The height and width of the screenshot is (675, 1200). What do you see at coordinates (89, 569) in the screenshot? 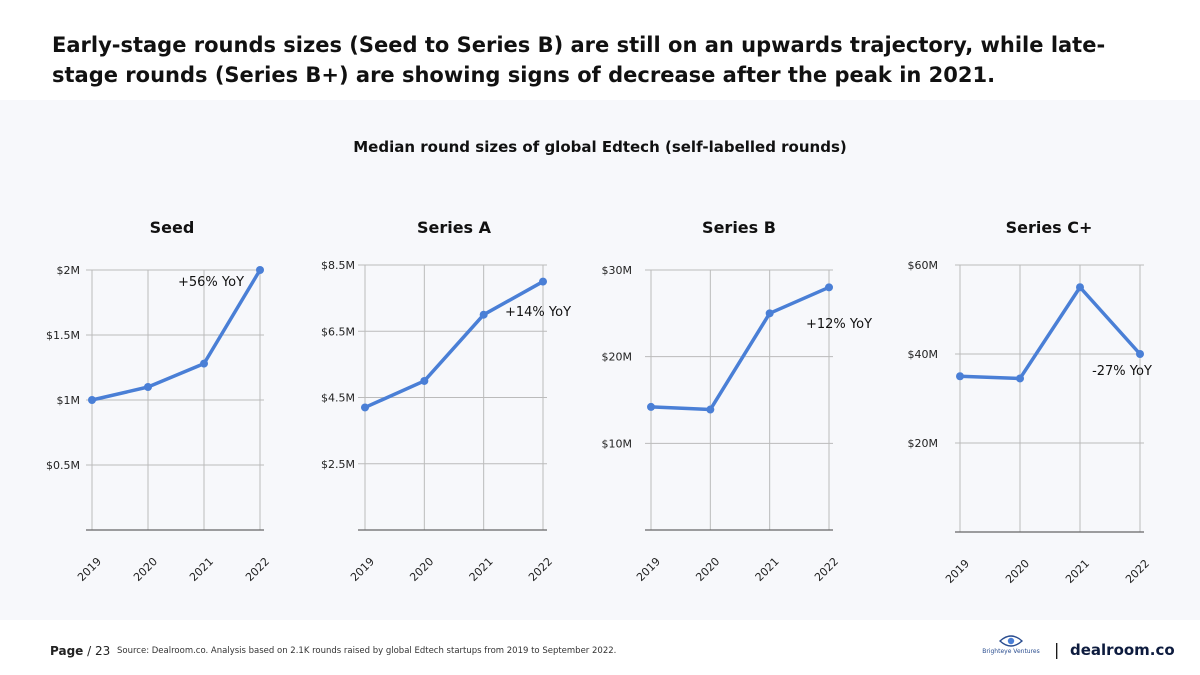
I see `chart-1-x-tick-label: 2019` at bounding box center [89, 569].